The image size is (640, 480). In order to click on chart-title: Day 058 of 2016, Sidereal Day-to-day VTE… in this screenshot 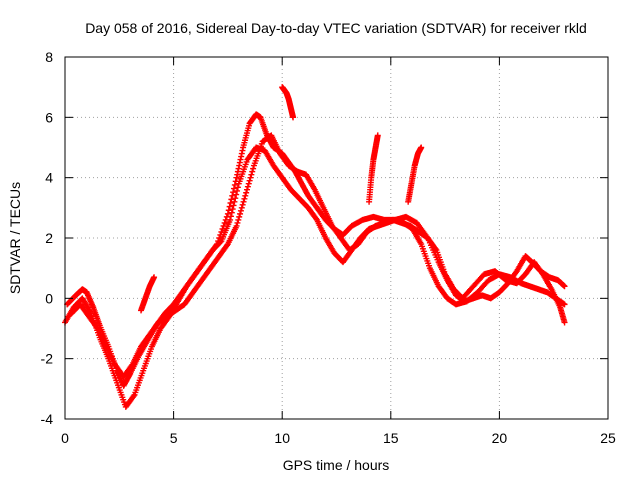, I will do `click(336, 28)`.